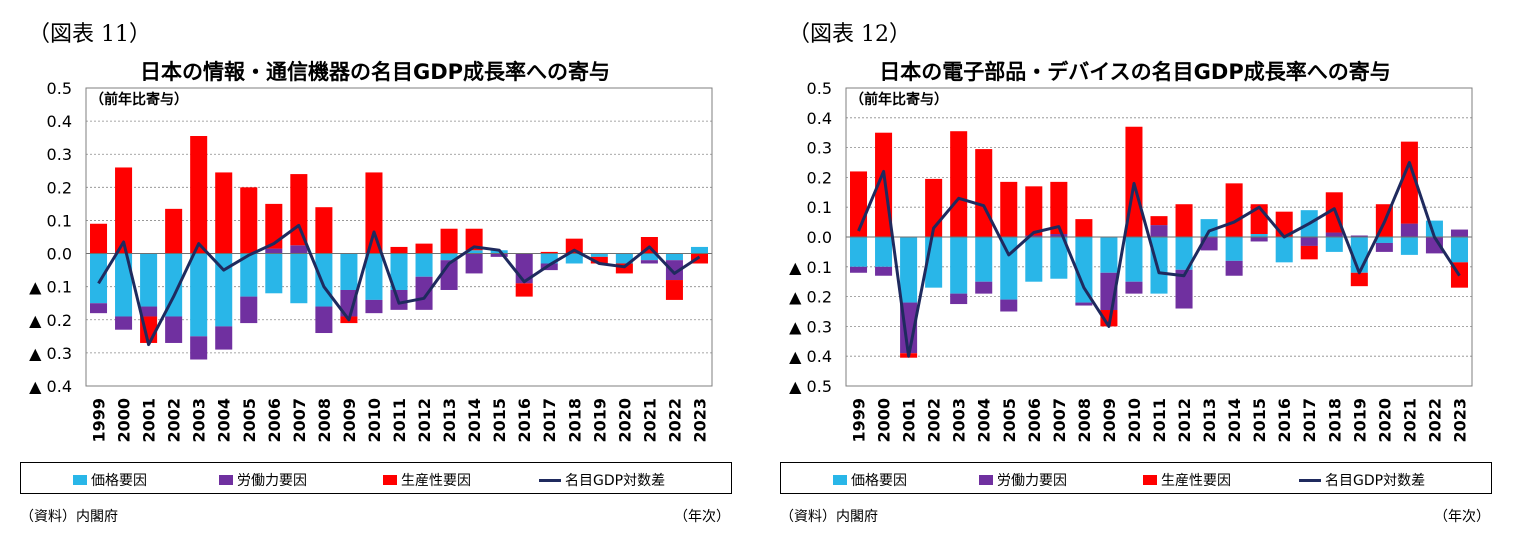 The width and height of the screenshot is (1525, 551). What do you see at coordinates (819, 237) in the screenshot?
I see `y-tick-label: 0.0` at bounding box center [819, 237].